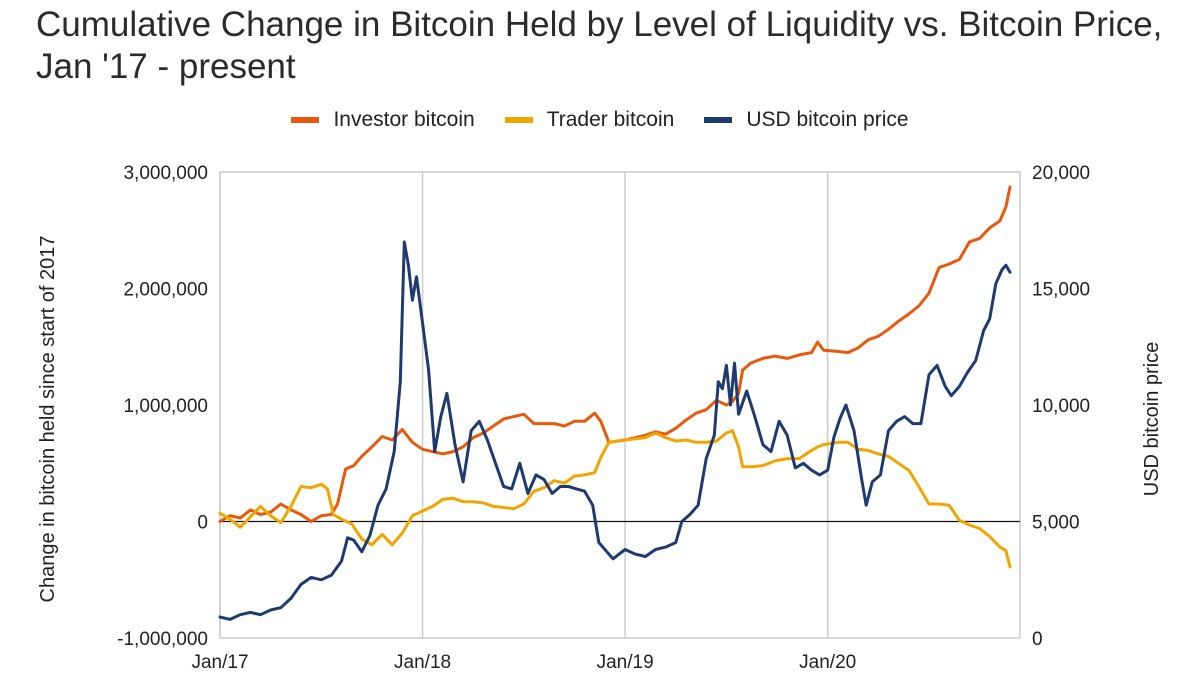 The width and height of the screenshot is (1200, 682). What do you see at coordinates (827, 662) in the screenshot?
I see `x-tick-3: Jan/20` at bounding box center [827, 662].